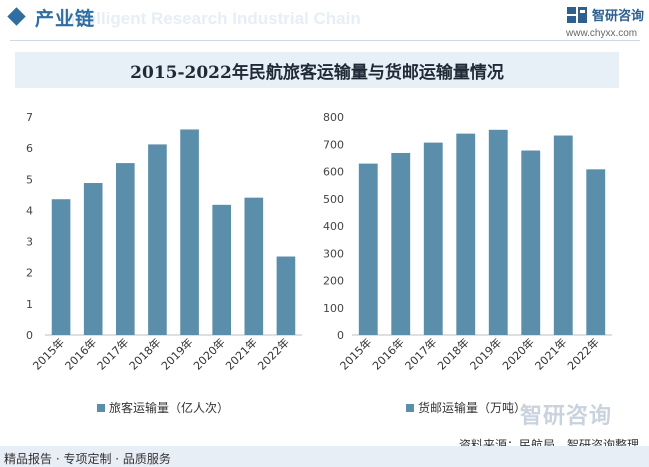  What do you see at coordinates (29, 304) in the screenshot?
I see `y-tick-label: 1` at bounding box center [29, 304].